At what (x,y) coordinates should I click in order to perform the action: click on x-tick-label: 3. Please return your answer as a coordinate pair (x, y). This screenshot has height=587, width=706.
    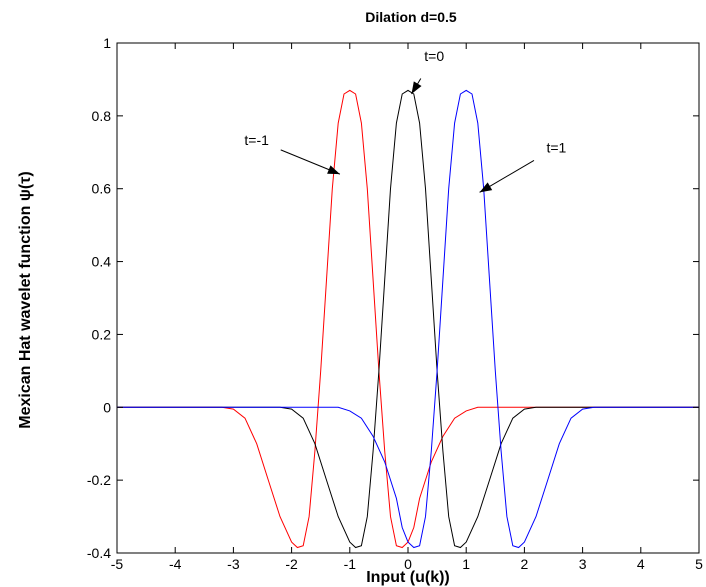
    Looking at the image, I should click on (583, 564).